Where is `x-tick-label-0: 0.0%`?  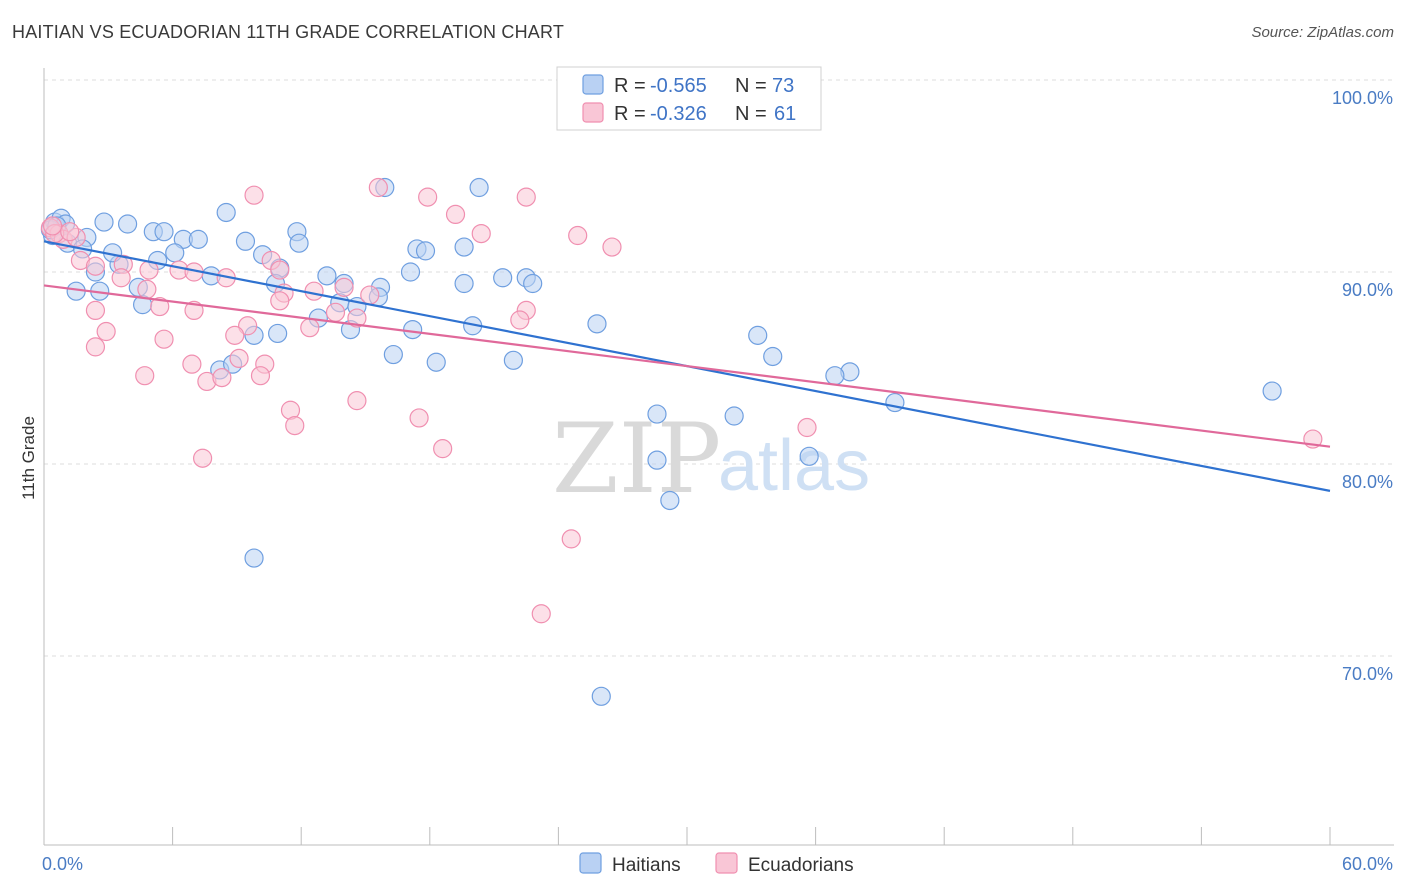
x-tick-label-0: 0.0% is located at coordinates (62, 864).